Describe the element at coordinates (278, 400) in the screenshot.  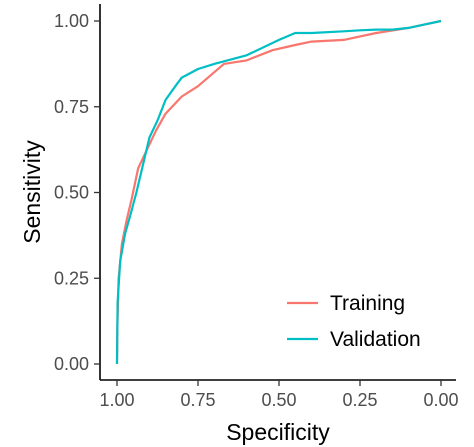
I see `x-tick-label: 0.50` at that location.